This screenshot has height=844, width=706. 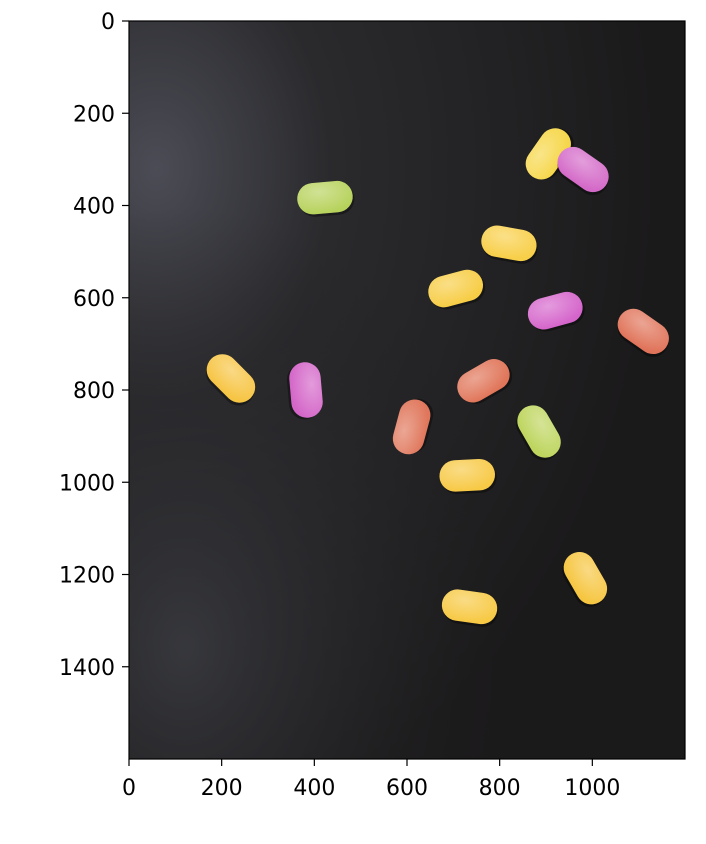 I want to click on x-tick-label: 0, so click(x=129, y=788).